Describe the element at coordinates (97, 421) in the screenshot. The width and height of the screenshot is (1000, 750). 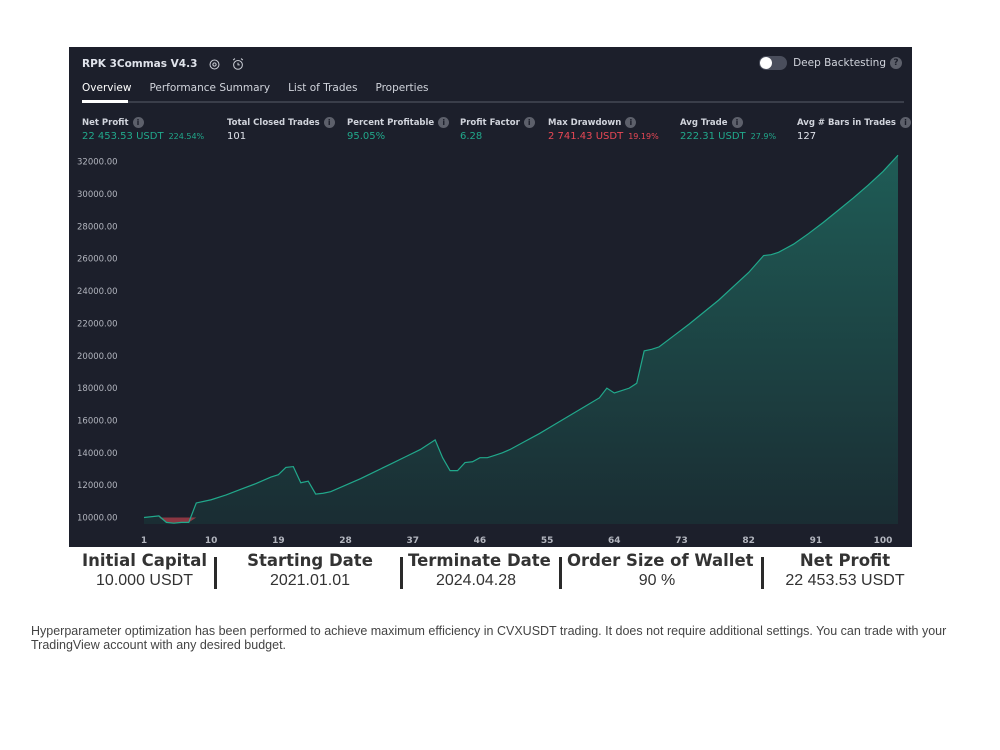
I see `y-tick-label: 16000.00` at that location.